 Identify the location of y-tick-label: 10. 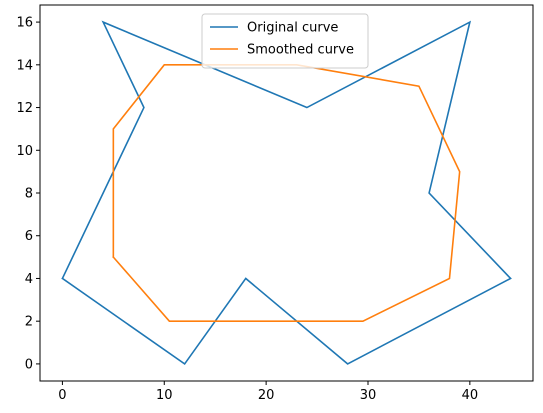
(24, 151).